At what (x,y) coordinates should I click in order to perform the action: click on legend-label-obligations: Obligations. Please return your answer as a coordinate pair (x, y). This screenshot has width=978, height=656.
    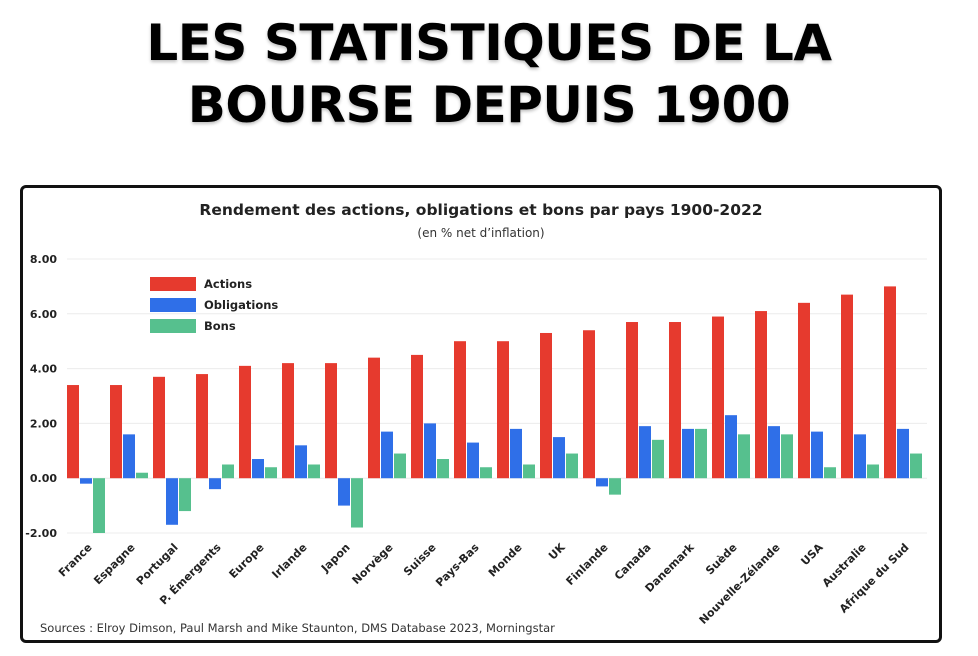
    Looking at the image, I should click on (241, 305).